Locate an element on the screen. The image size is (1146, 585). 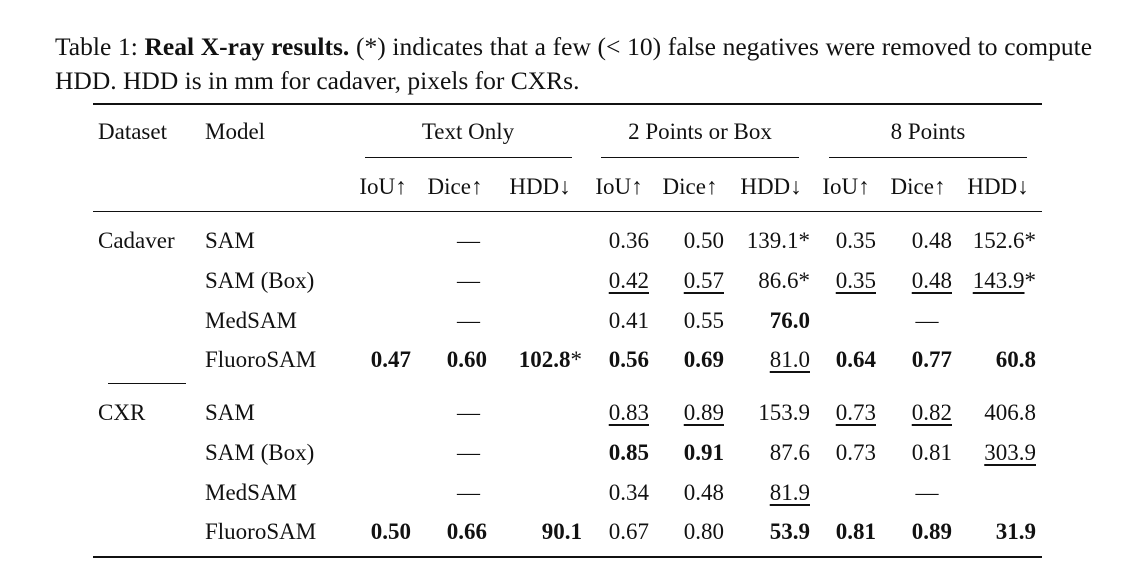
caption-title: Real X-ray results. is located at coordinates (247, 46).